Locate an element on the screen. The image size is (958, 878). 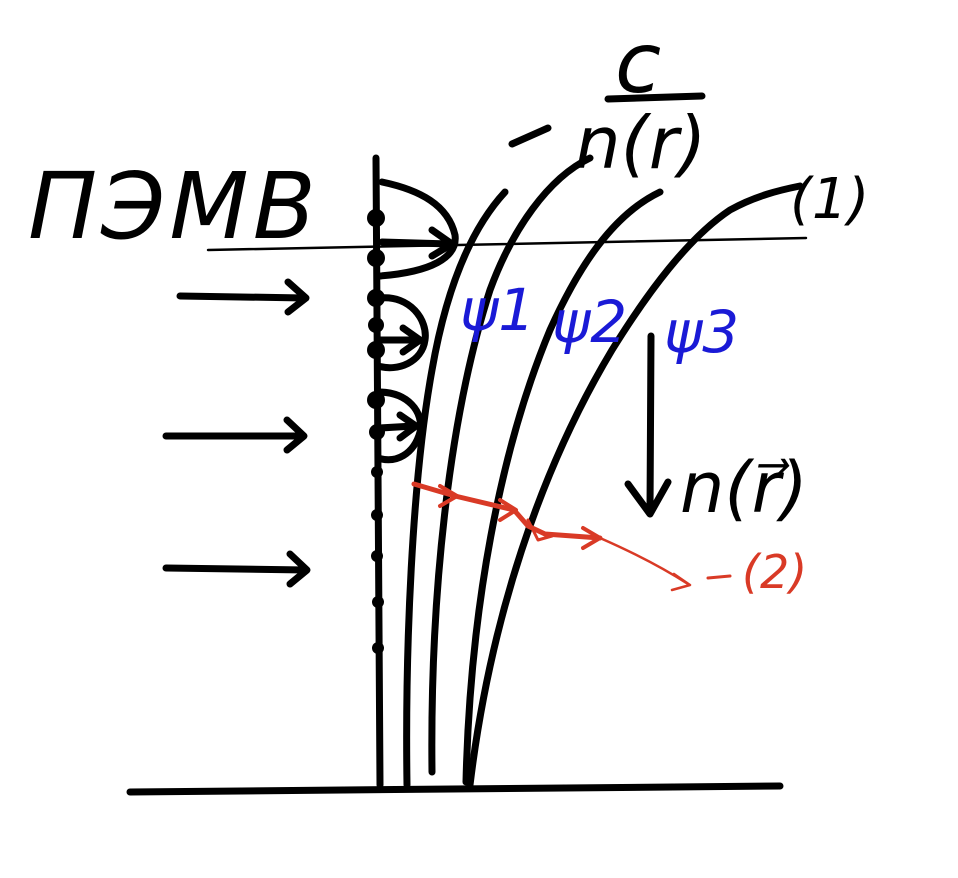
title-label: ПЭМВ is located at coordinates (174, 206).